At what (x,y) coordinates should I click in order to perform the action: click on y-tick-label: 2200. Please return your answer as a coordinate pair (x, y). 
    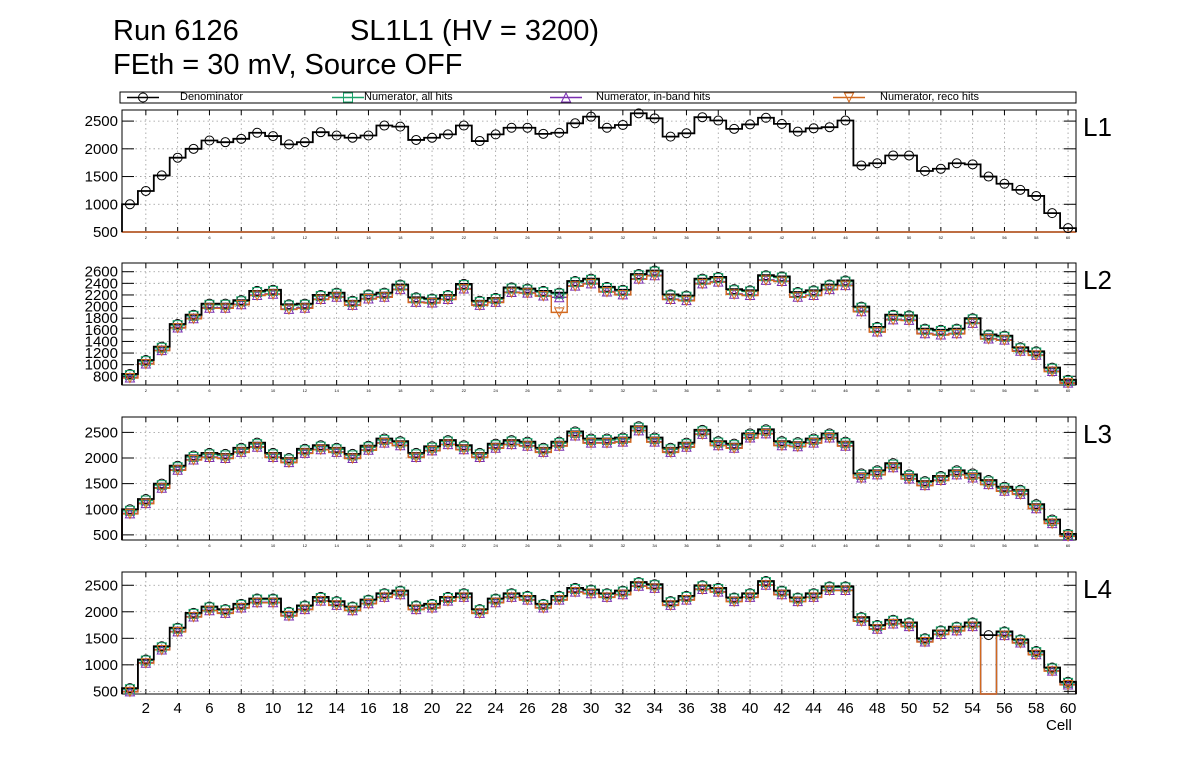
    Looking at the image, I should click on (101, 295).